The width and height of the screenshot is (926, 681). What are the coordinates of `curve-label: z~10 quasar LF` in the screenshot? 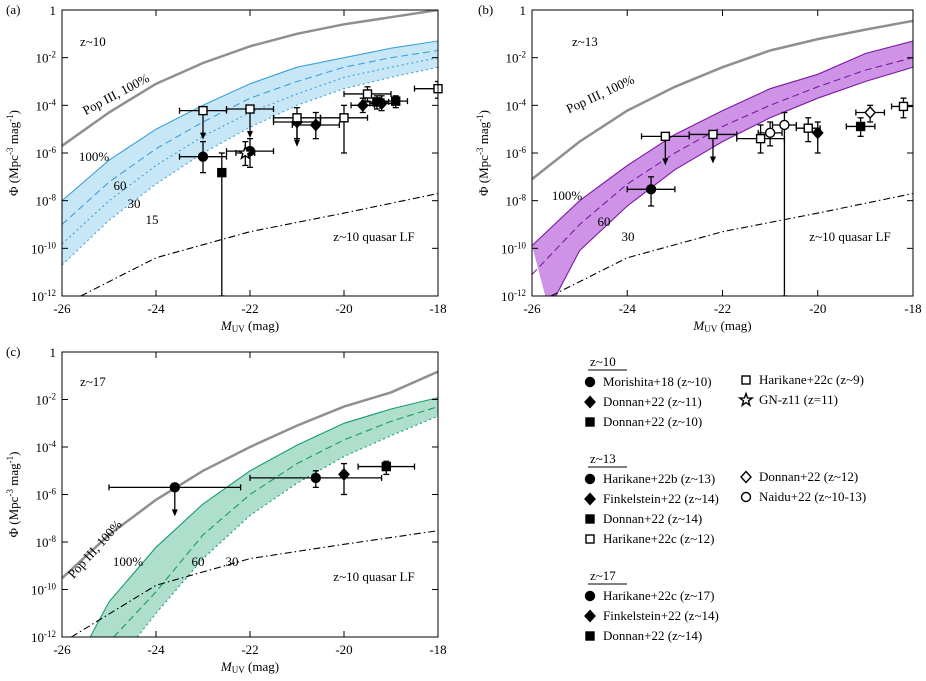 It's located at (373, 576).